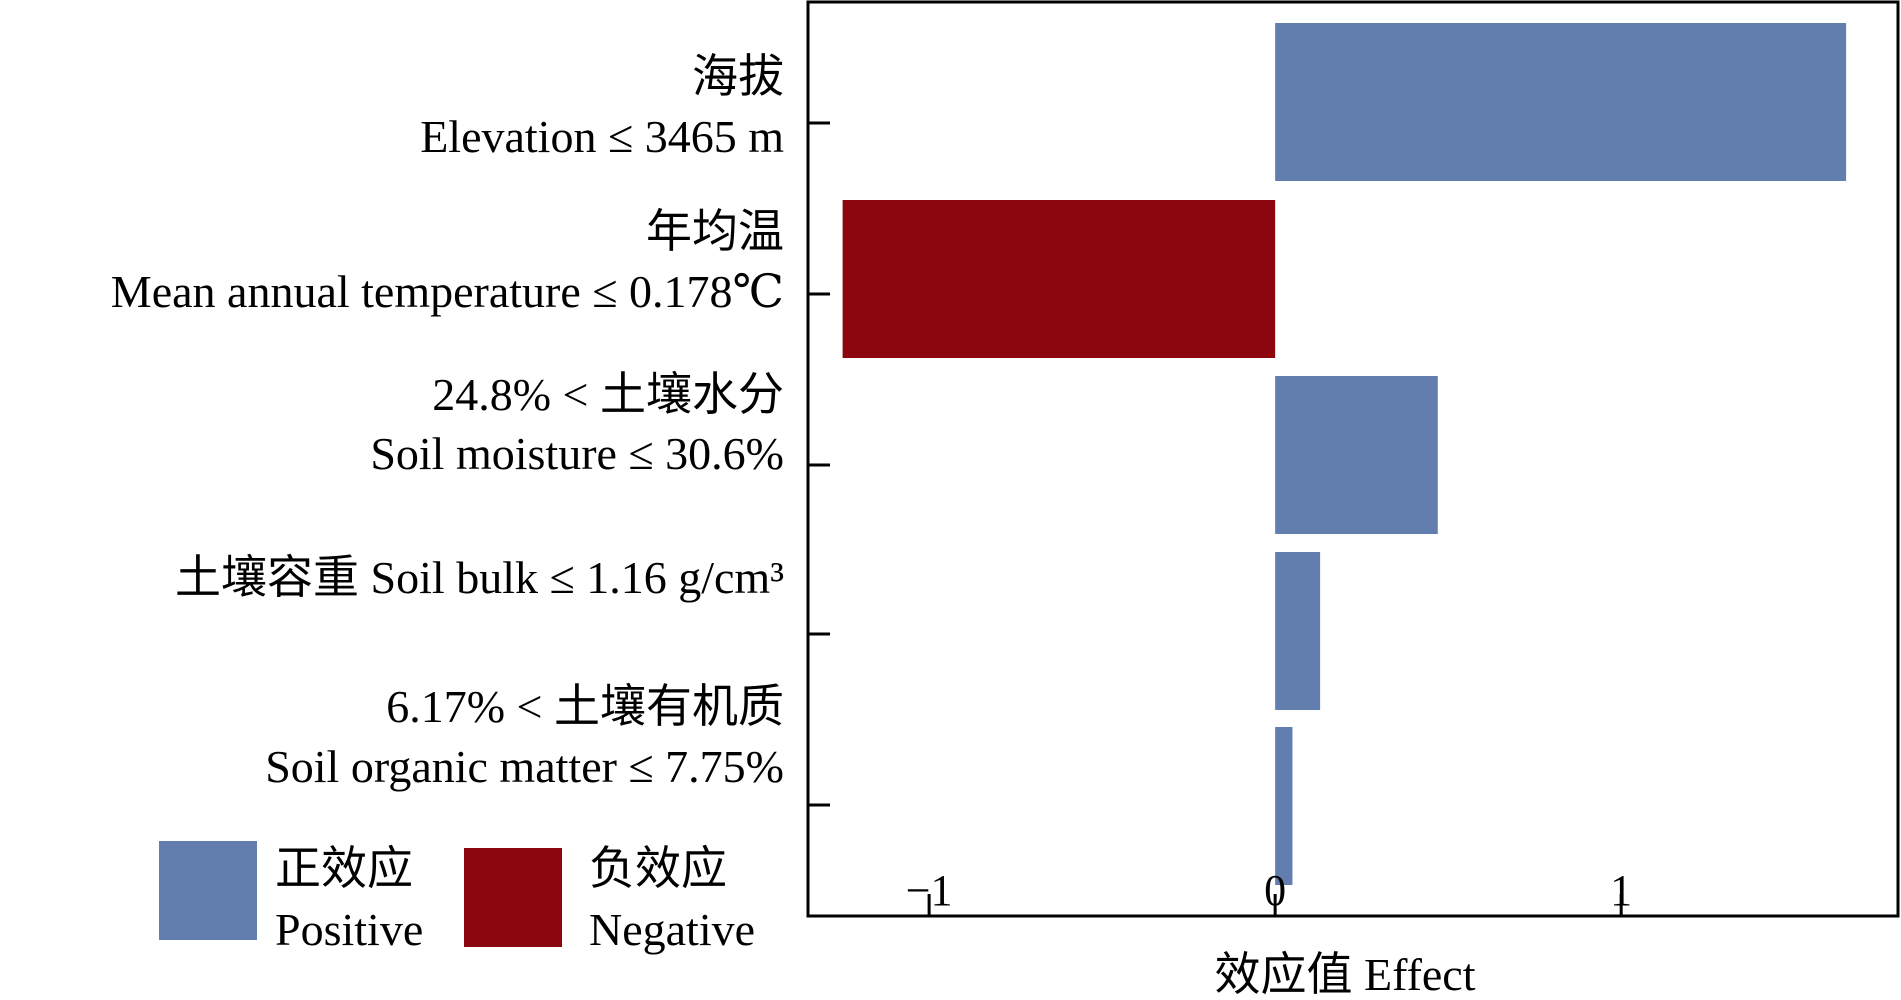 Image resolution: width=1901 pixels, height=1000 pixels. Describe the element at coordinates (658, 868) in the screenshot. I see `legend-label-zh: 负效应` at that location.